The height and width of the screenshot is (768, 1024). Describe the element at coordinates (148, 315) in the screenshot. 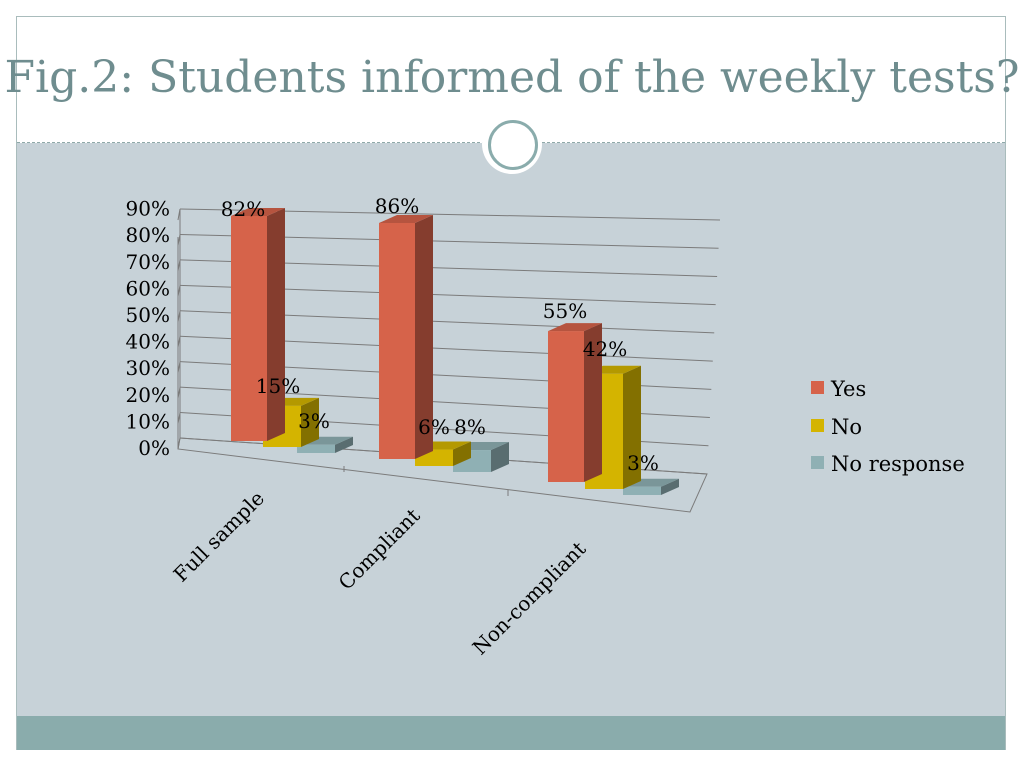

I see `y-tick-label: 50%` at that location.